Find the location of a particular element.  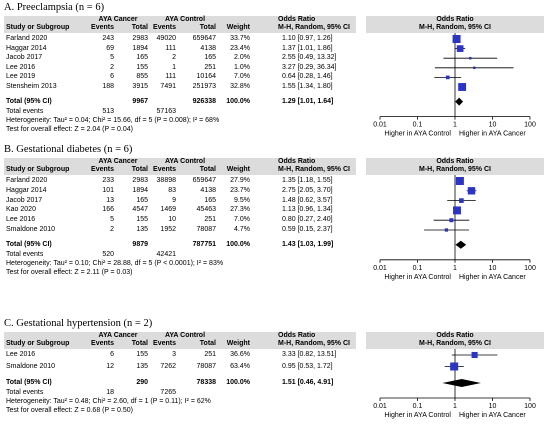

events2-cell: 9 is located at coordinates (174, 200).